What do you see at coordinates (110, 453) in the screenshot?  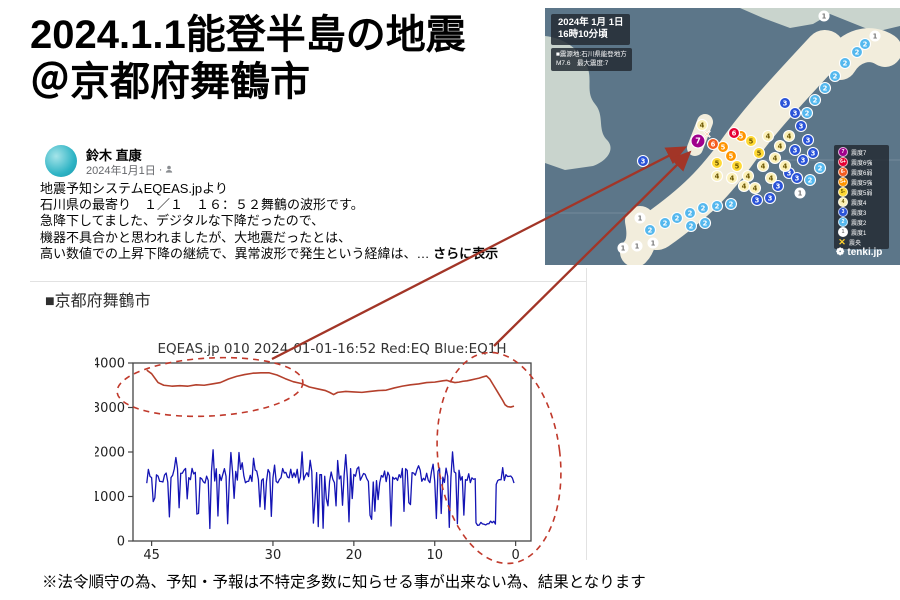 I see `y-tick-label: 2000` at bounding box center [110, 453].